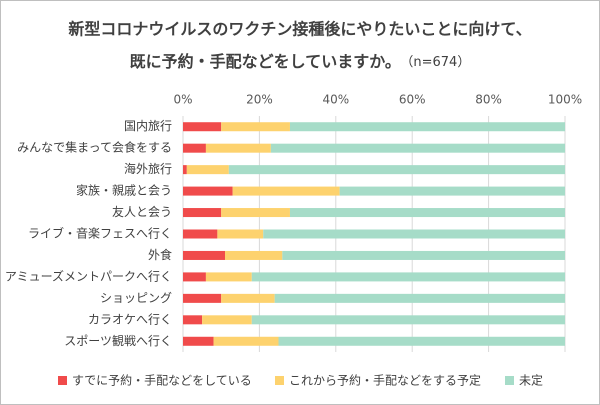 This screenshot has height=405, width=600. What do you see at coordinates (130, 319) in the screenshot?
I see `category-label: カラオケへ行く` at bounding box center [130, 319].